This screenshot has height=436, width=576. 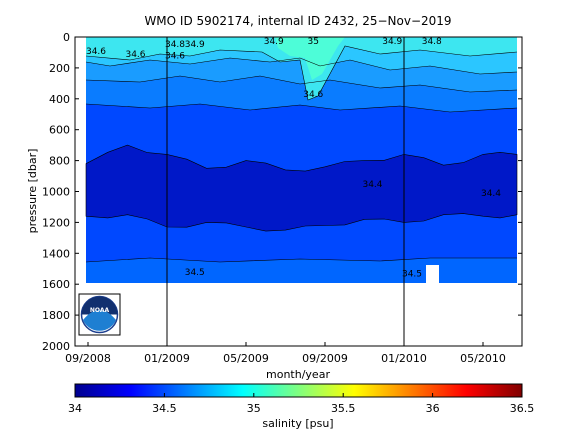 What do you see at coordinates (56, 222) in the screenshot?
I see `y-tick-label: 1200` at bounding box center [56, 222].